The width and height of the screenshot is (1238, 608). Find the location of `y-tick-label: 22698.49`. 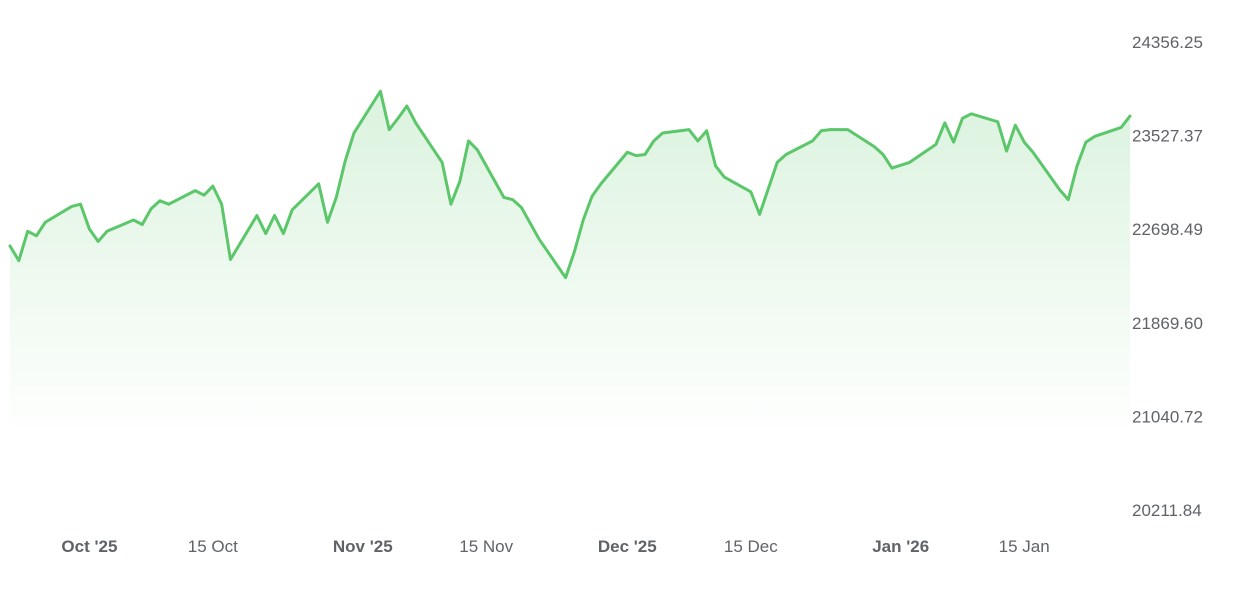

y-tick-label: 22698.49 is located at coordinates (1167, 229).